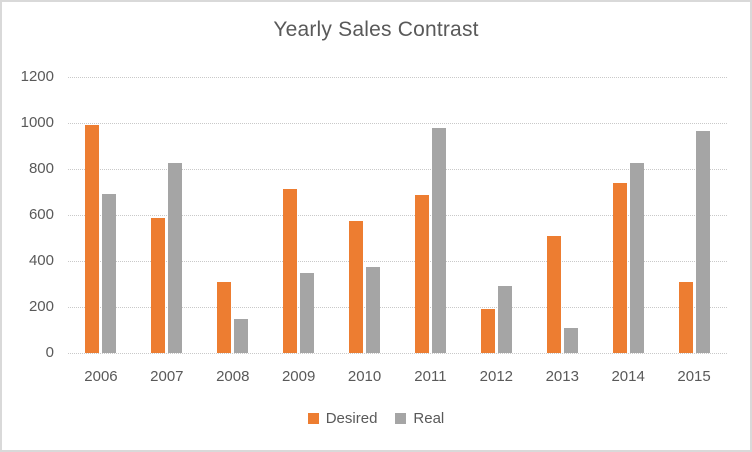  I want to click on bar-real-2013, so click(570, 340).